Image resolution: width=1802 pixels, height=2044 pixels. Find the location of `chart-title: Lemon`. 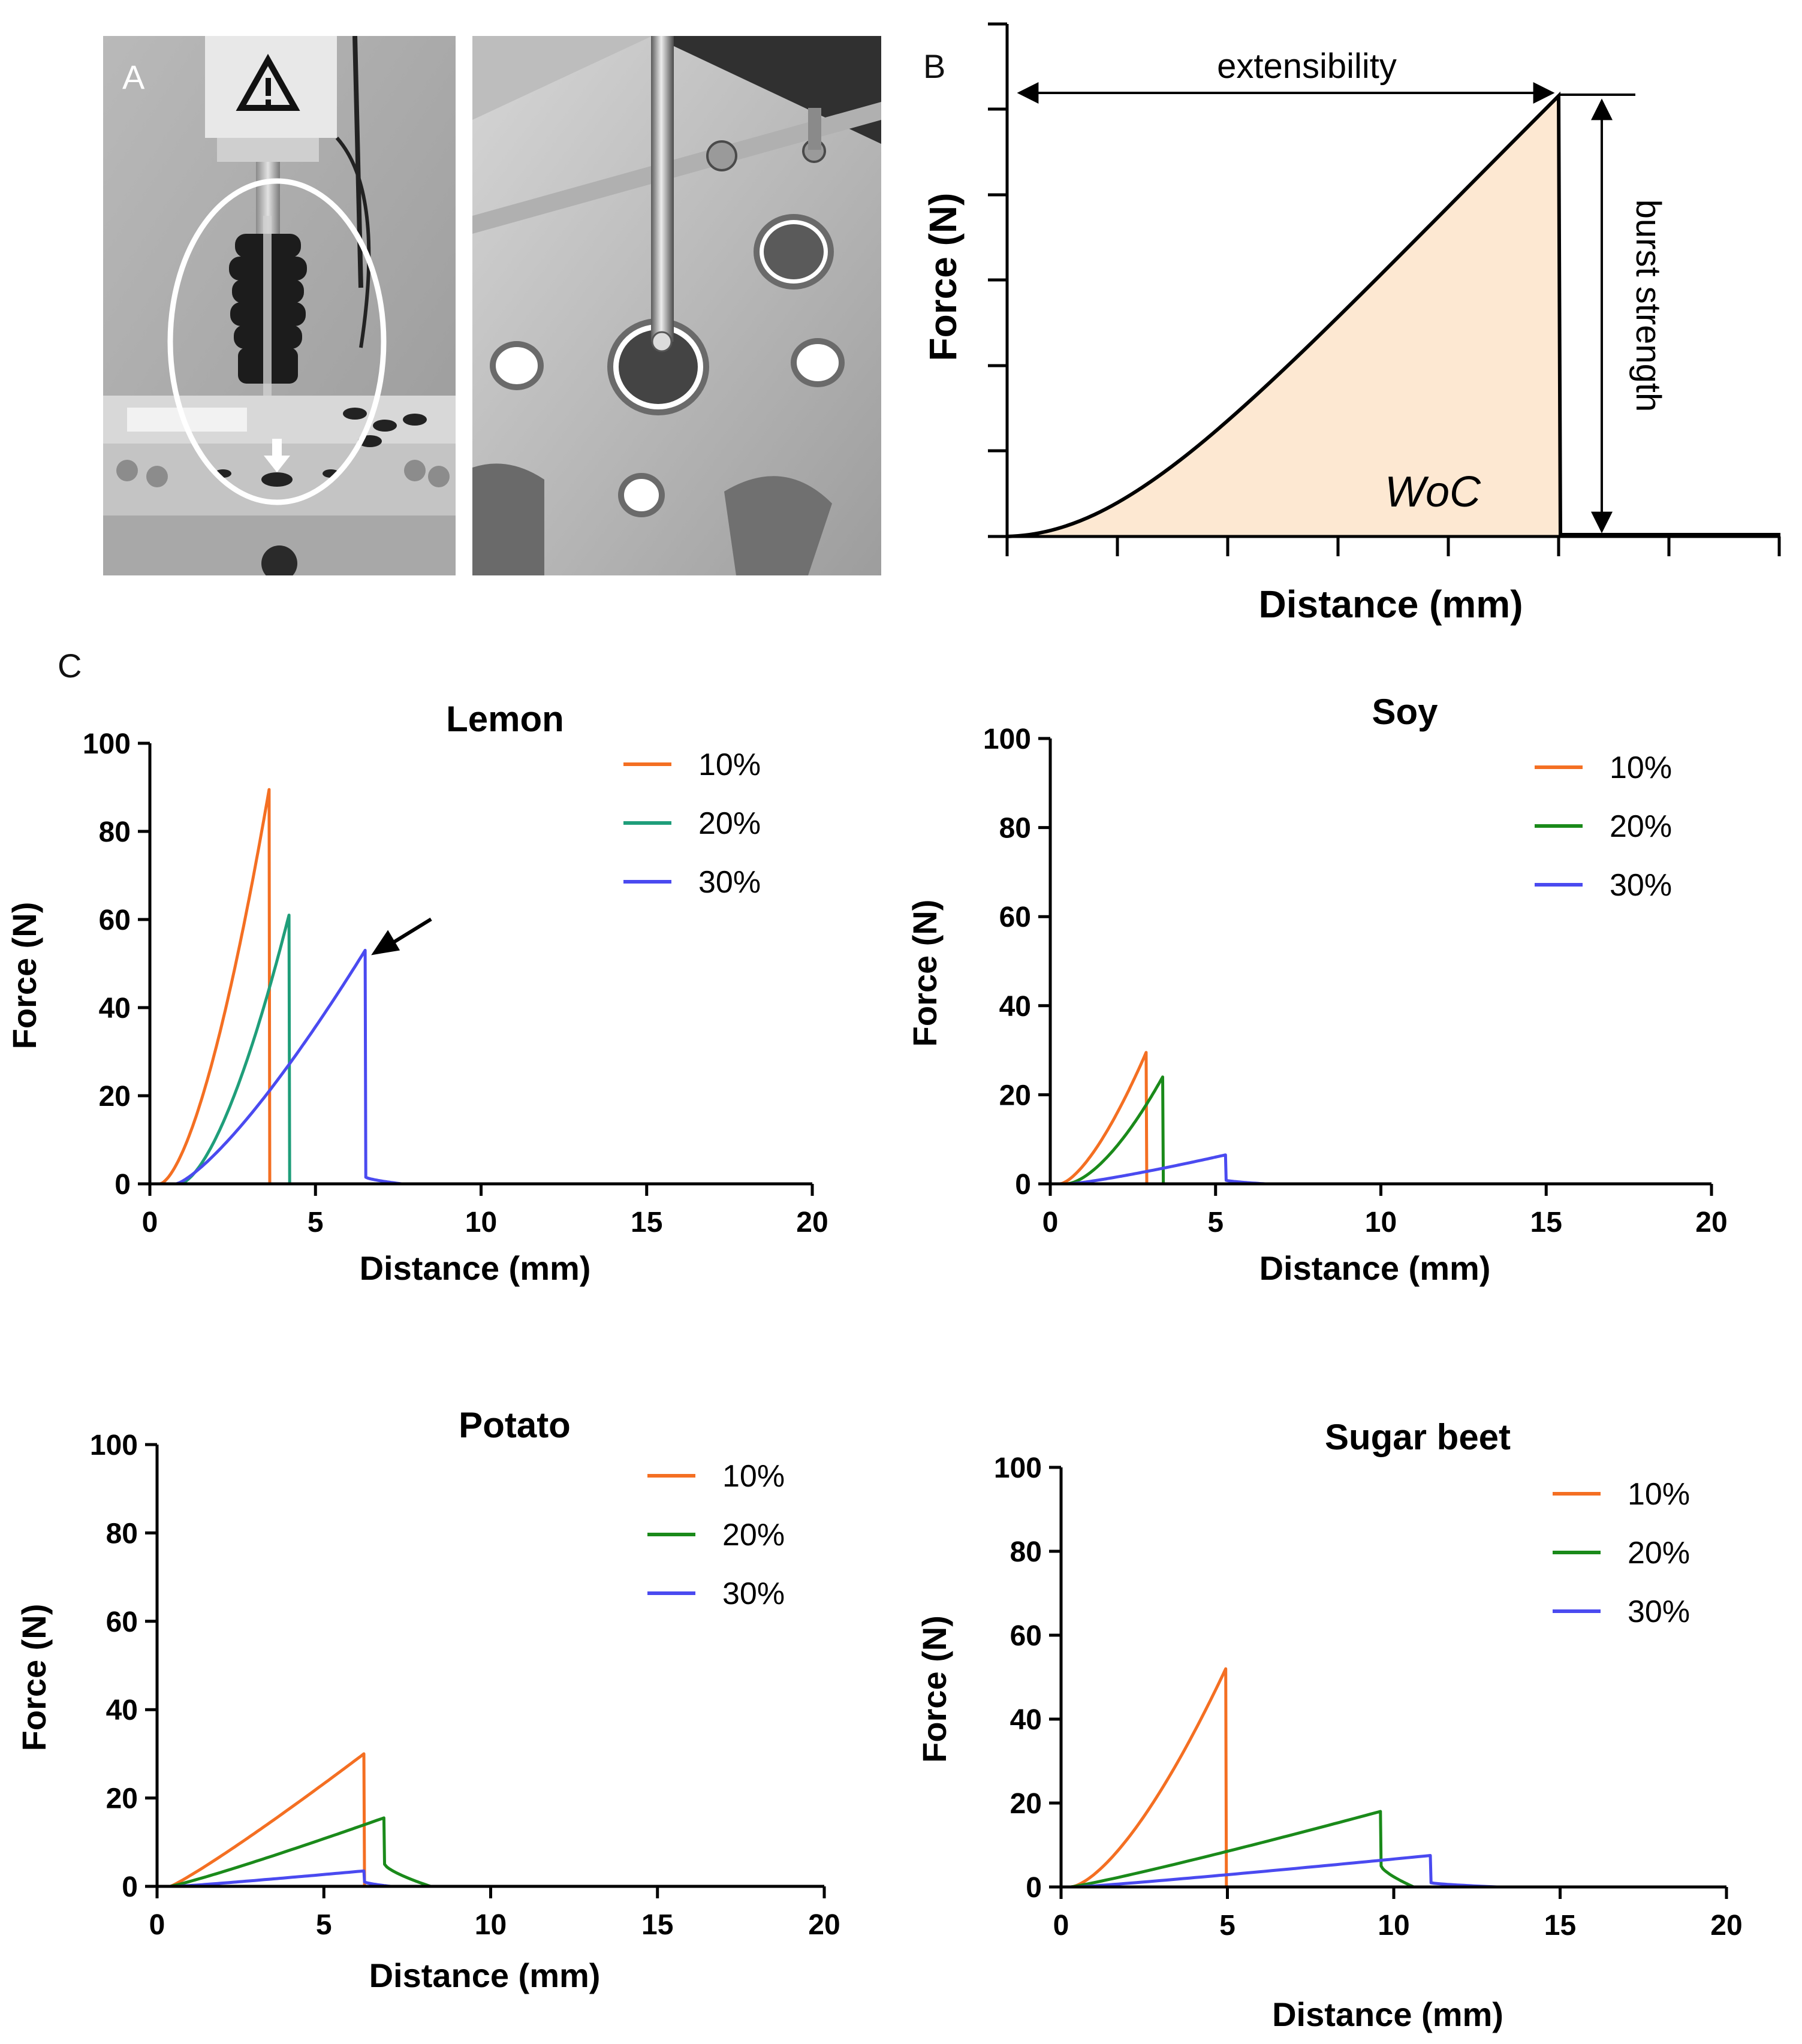

chart-title: Lemon is located at coordinates (505, 719).